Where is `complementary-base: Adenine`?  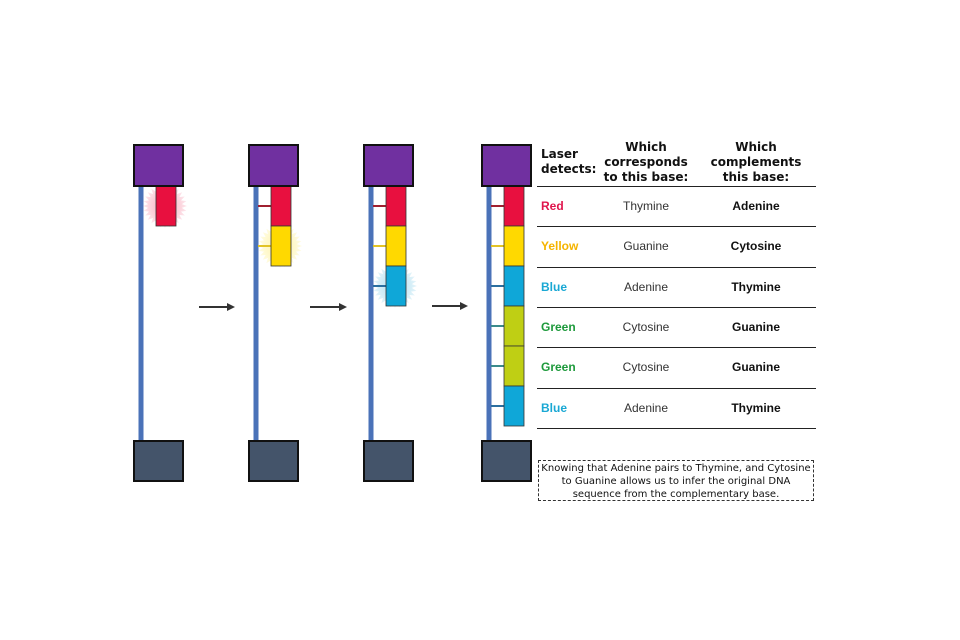 complementary-base: Adenine is located at coordinates (756, 206).